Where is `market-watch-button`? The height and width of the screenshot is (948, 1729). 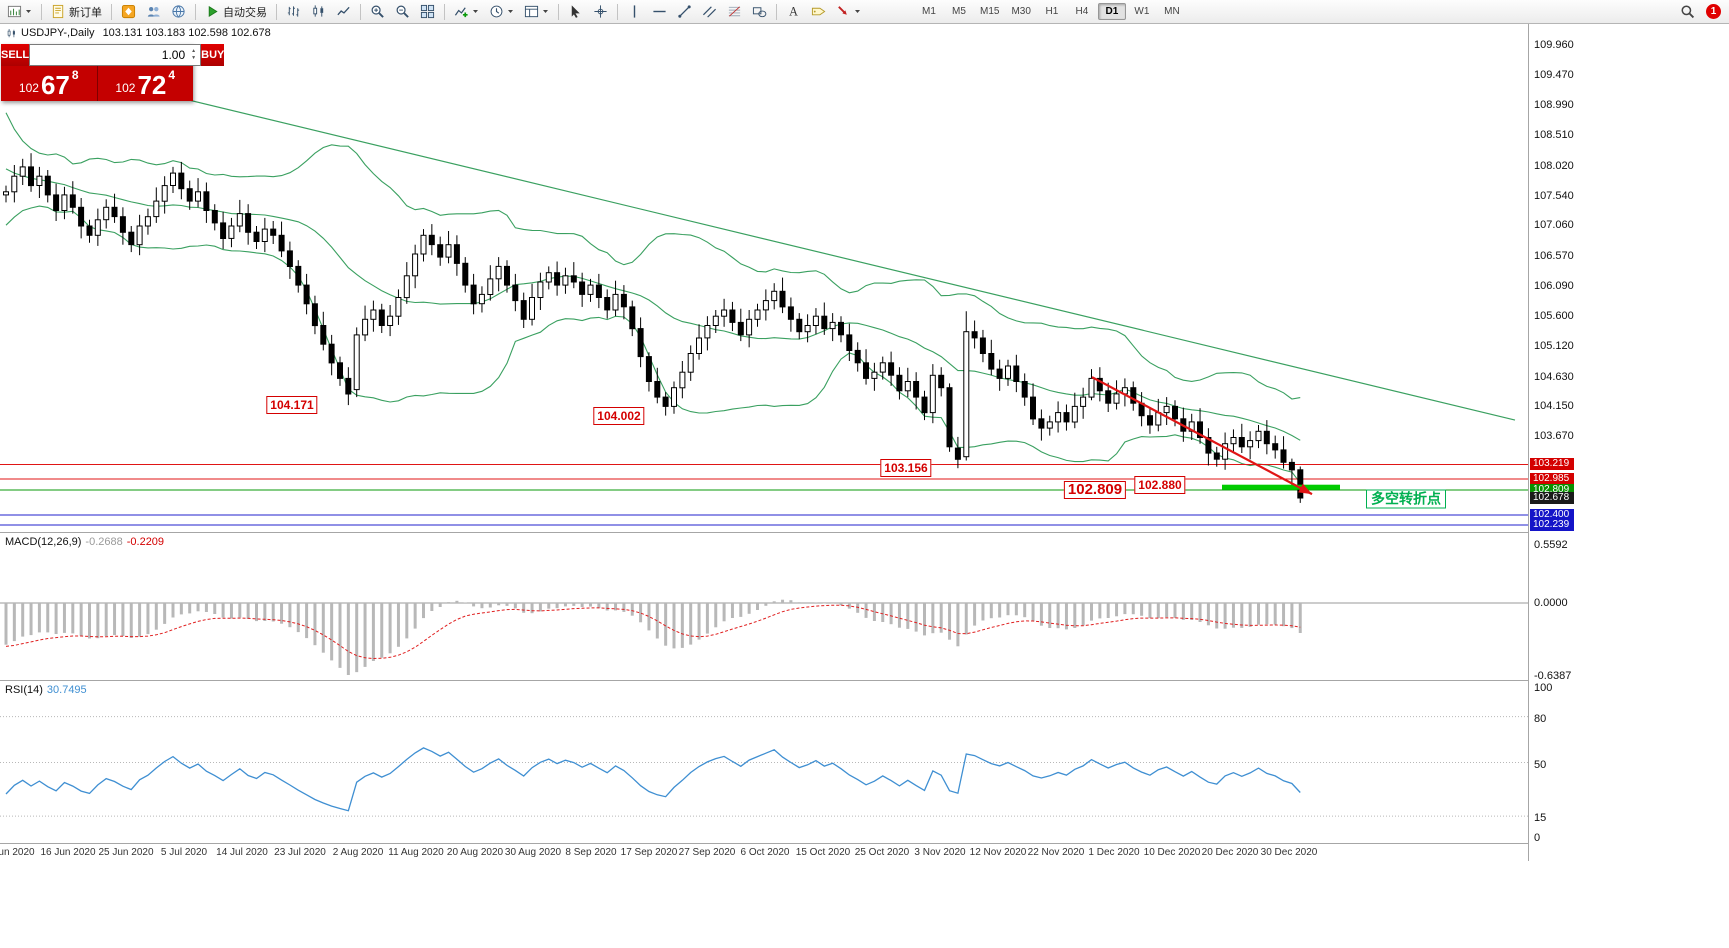
market-watch-button is located at coordinates (128, 12).